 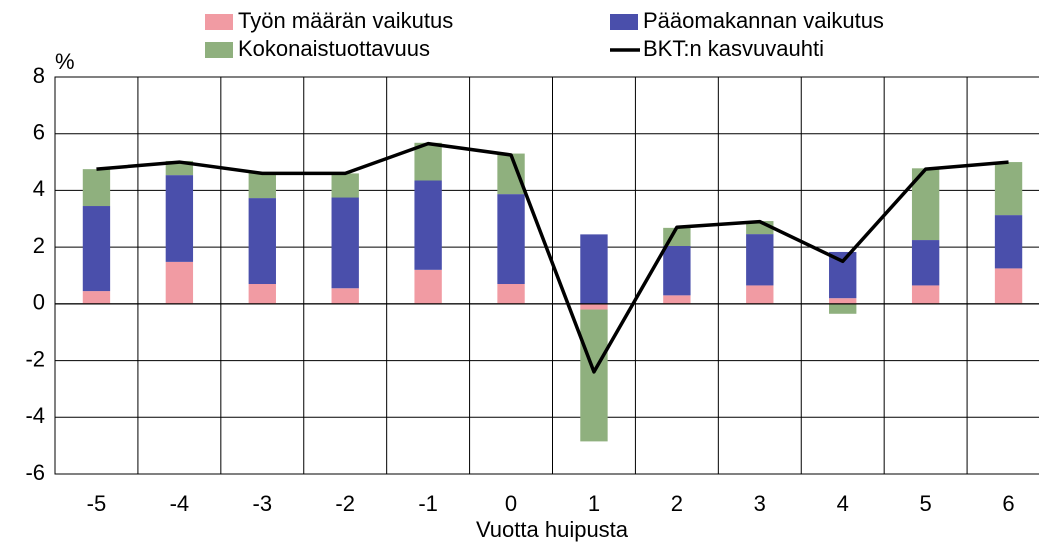 What do you see at coordinates (39, 132) in the screenshot?
I see `y-tick-label: 6` at bounding box center [39, 132].